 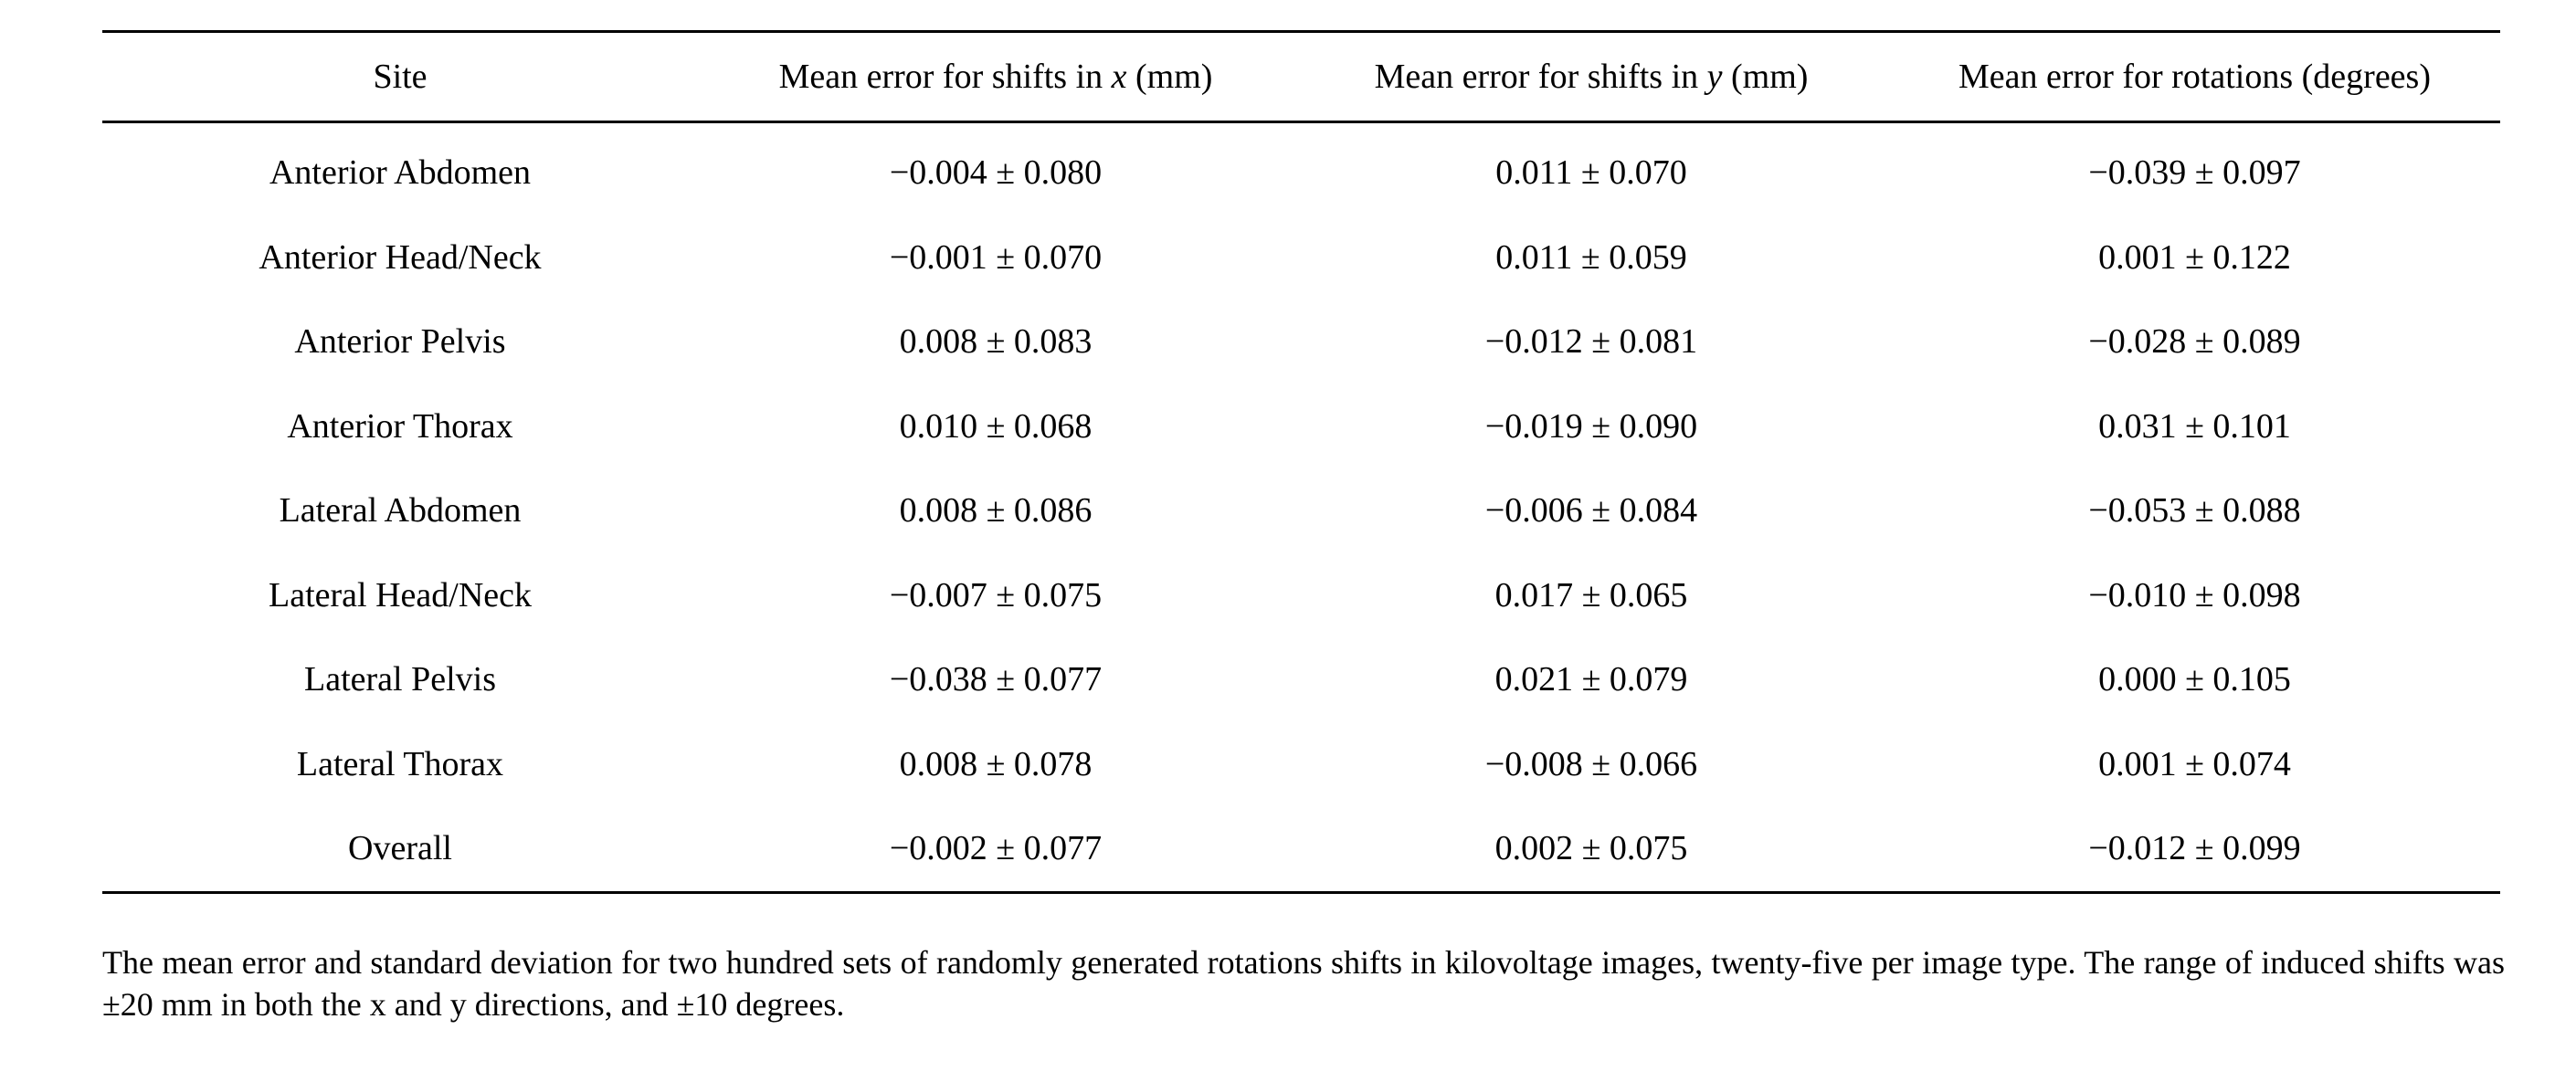 I want to click on cell-site: Anterior Pelvis, so click(x=400, y=342).